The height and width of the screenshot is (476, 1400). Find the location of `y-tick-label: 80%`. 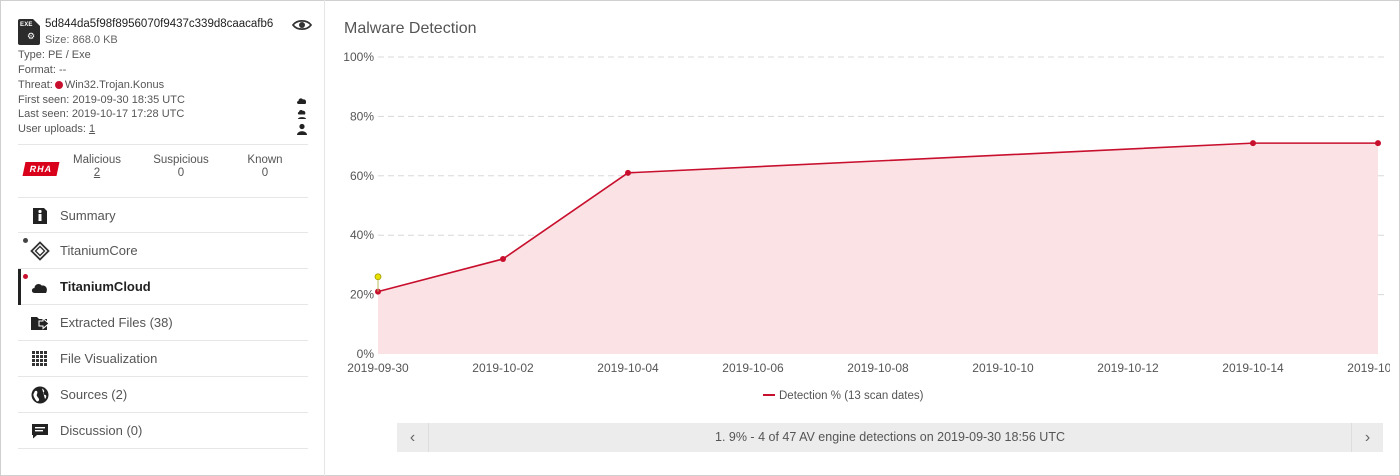

y-tick-label: 80% is located at coordinates (362, 116).